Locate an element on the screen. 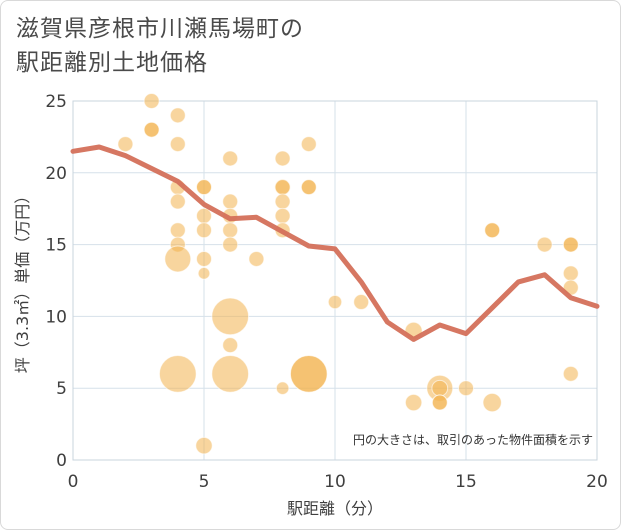  y-tick-label: 10 is located at coordinates (56, 317).